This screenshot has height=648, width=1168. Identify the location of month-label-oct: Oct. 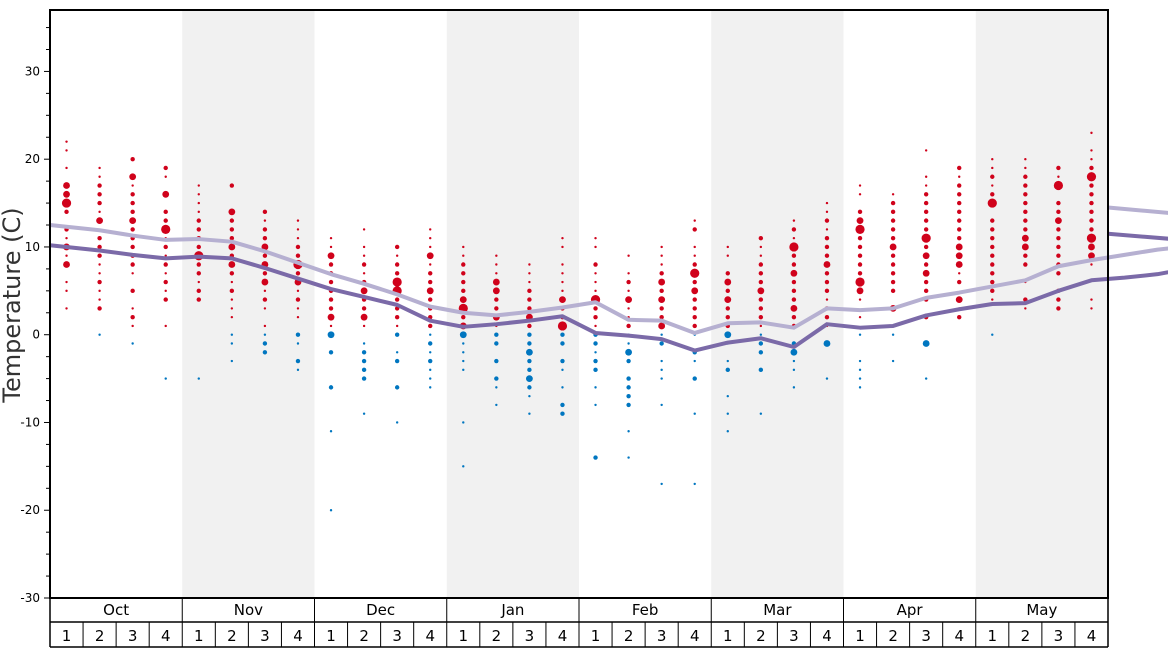
(116, 610).